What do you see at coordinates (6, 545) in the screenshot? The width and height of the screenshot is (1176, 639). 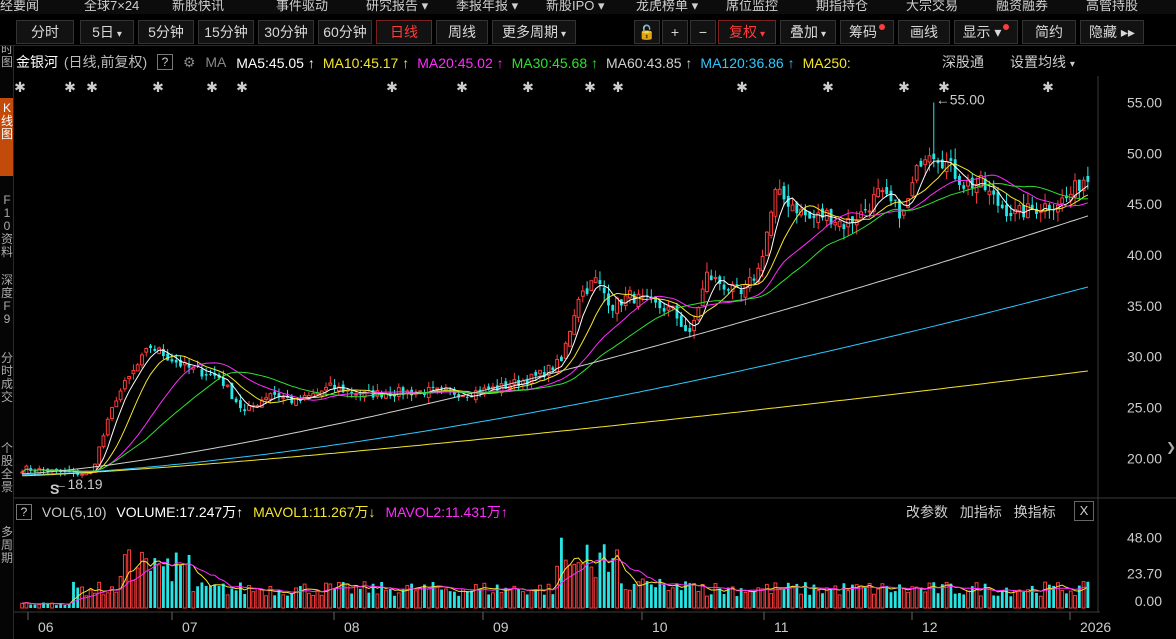 I see `left-nav-item-6: 多周期` at bounding box center [6, 545].